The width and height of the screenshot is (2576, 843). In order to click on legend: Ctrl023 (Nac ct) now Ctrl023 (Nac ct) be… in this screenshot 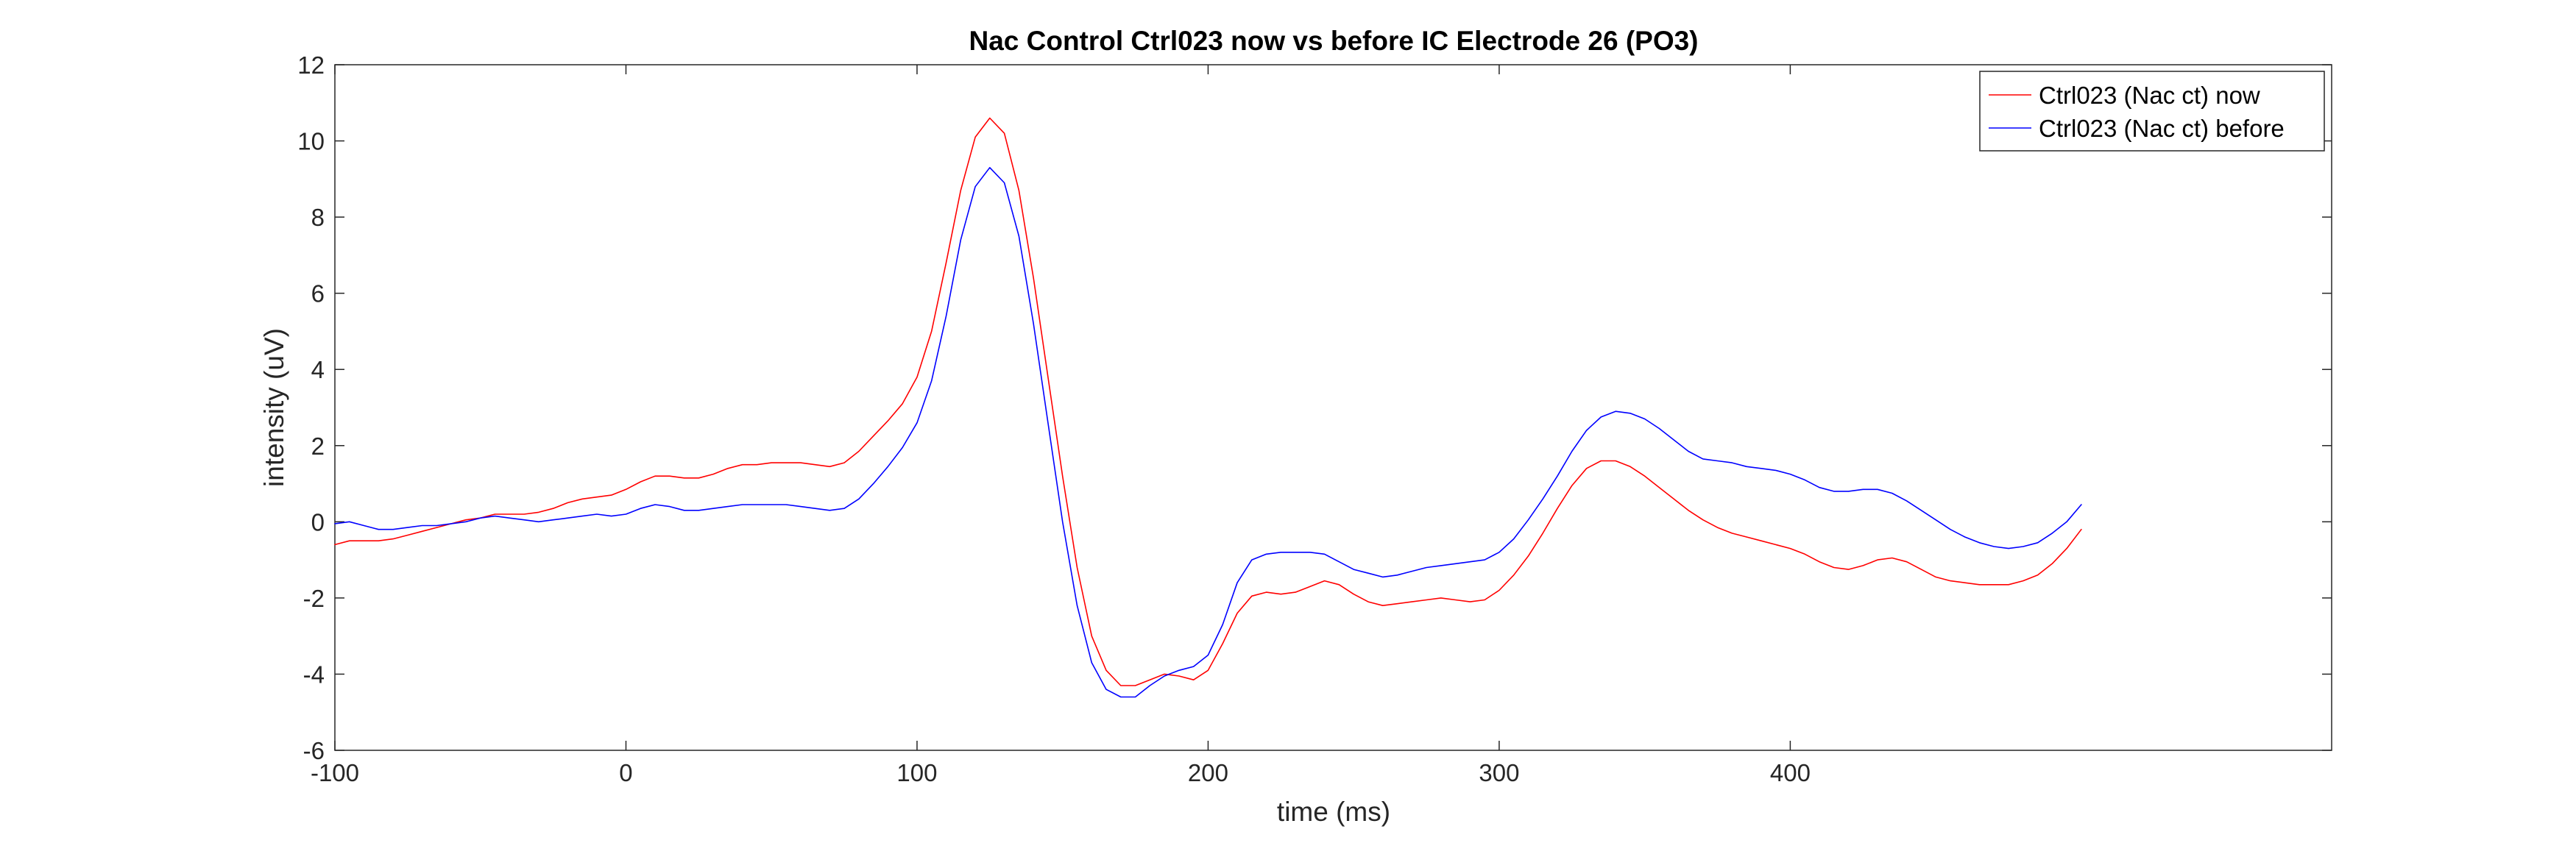, I will do `click(2152, 111)`.